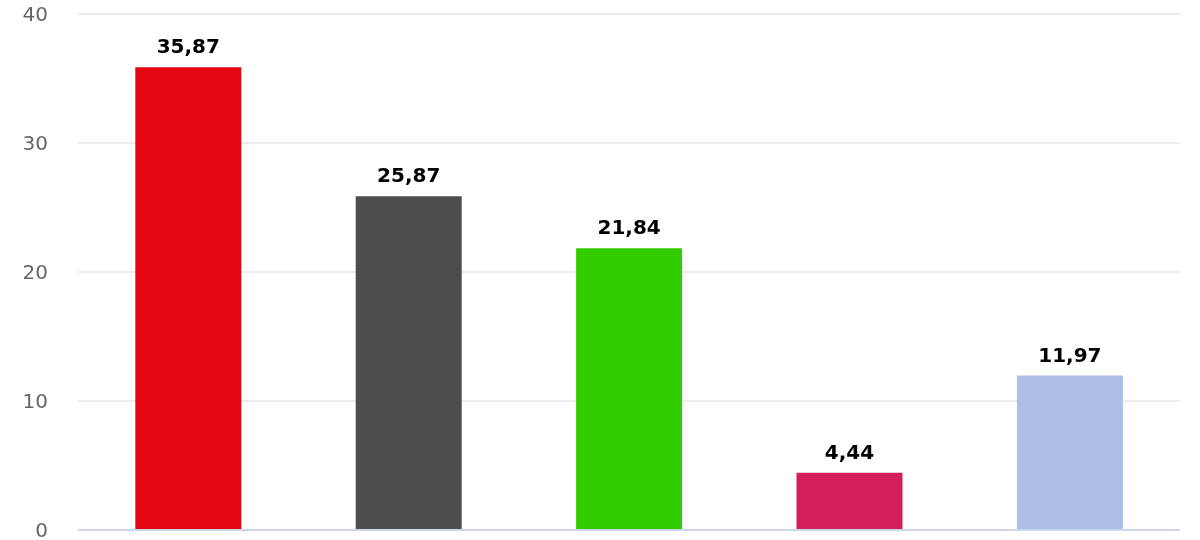 Image resolution: width=1200 pixels, height=540 pixels. I want to click on data-label: 4,44, so click(849, 451).